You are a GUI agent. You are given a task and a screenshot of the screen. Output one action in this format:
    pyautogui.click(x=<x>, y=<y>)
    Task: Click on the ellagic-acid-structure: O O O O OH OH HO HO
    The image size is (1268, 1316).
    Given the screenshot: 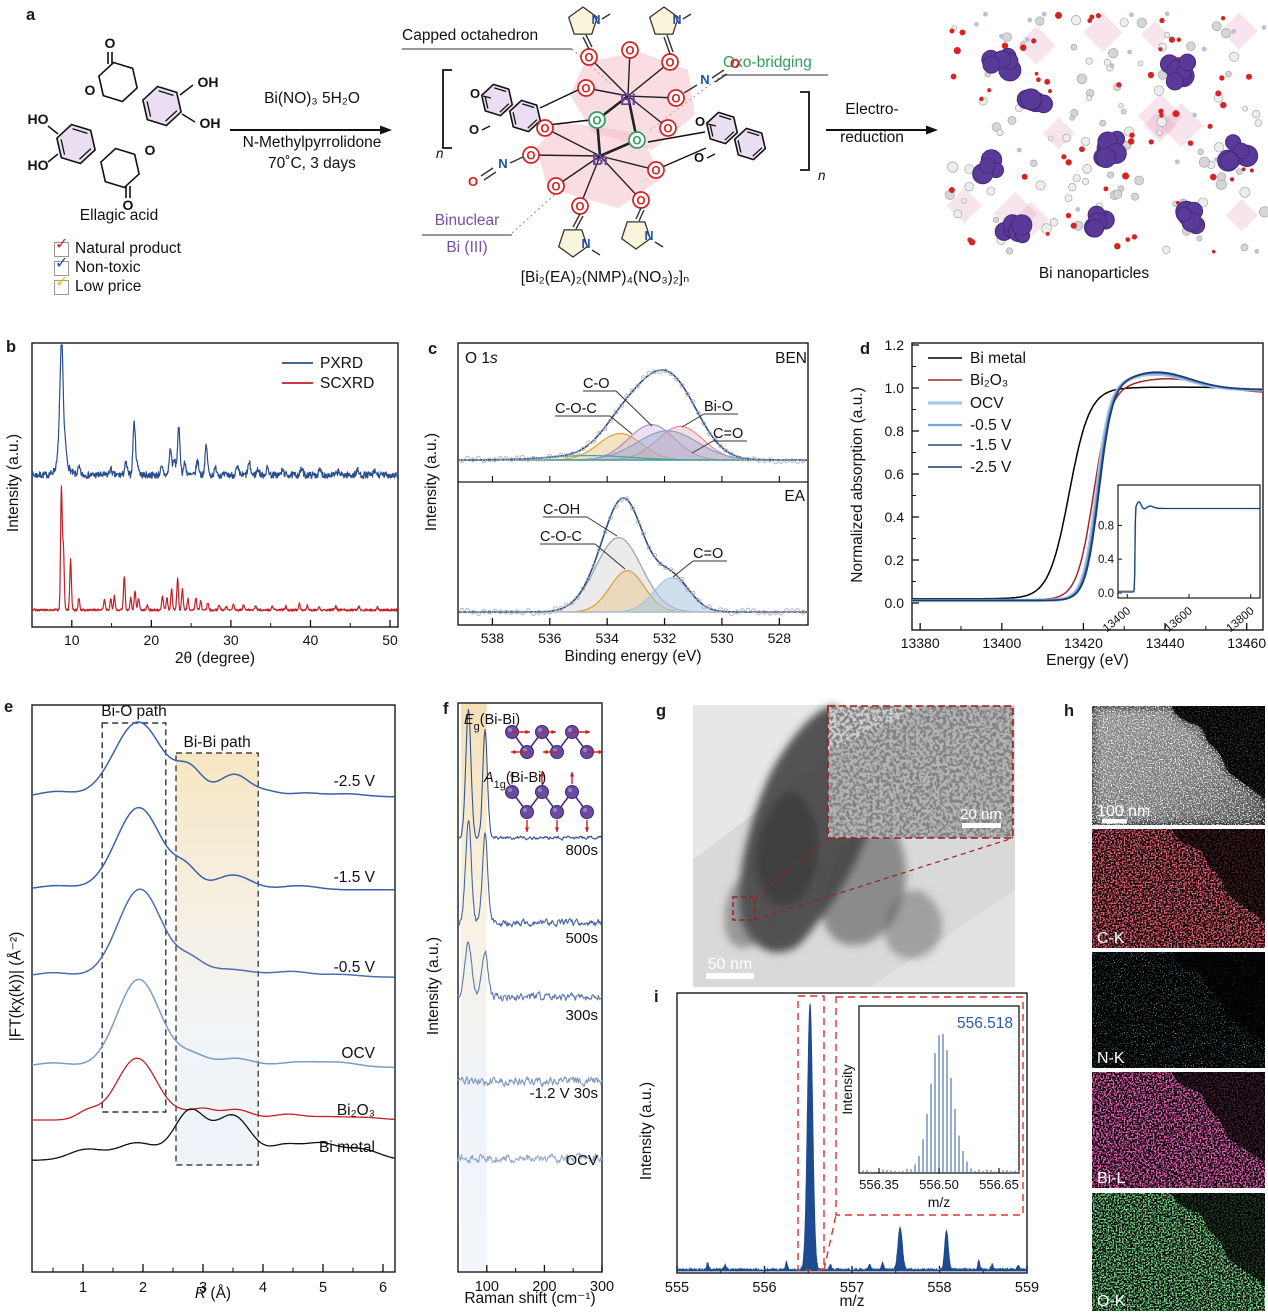 What is the action you would take?
    pyautogui.click(x=124, y=124)
    